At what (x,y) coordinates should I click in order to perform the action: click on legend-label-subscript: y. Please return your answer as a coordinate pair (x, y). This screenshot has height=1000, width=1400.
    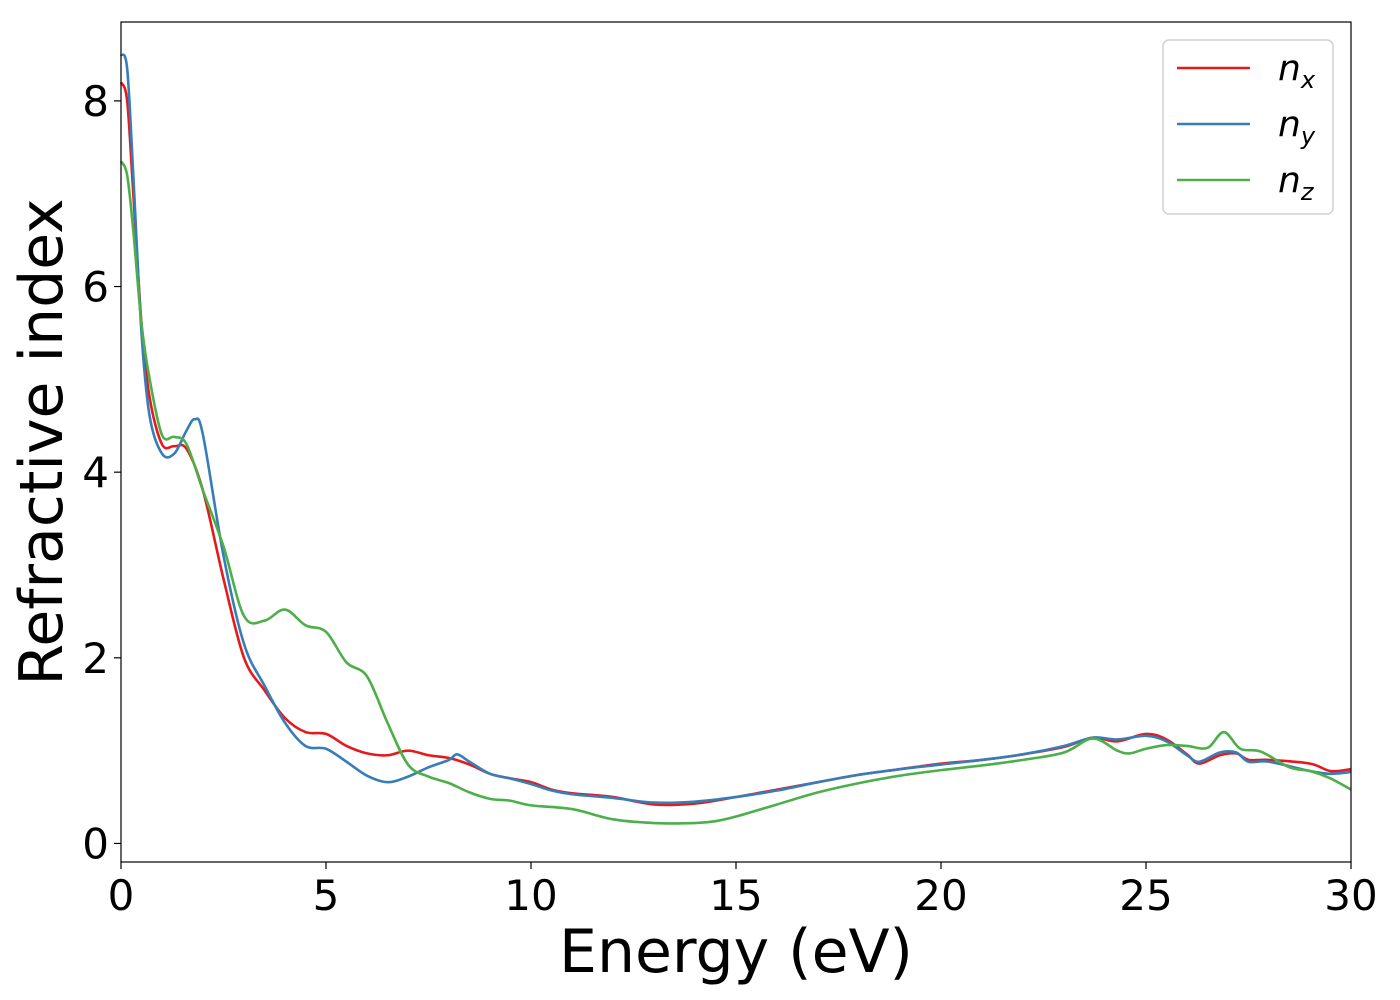
    Looking at the image, I should click on (1308, 136).